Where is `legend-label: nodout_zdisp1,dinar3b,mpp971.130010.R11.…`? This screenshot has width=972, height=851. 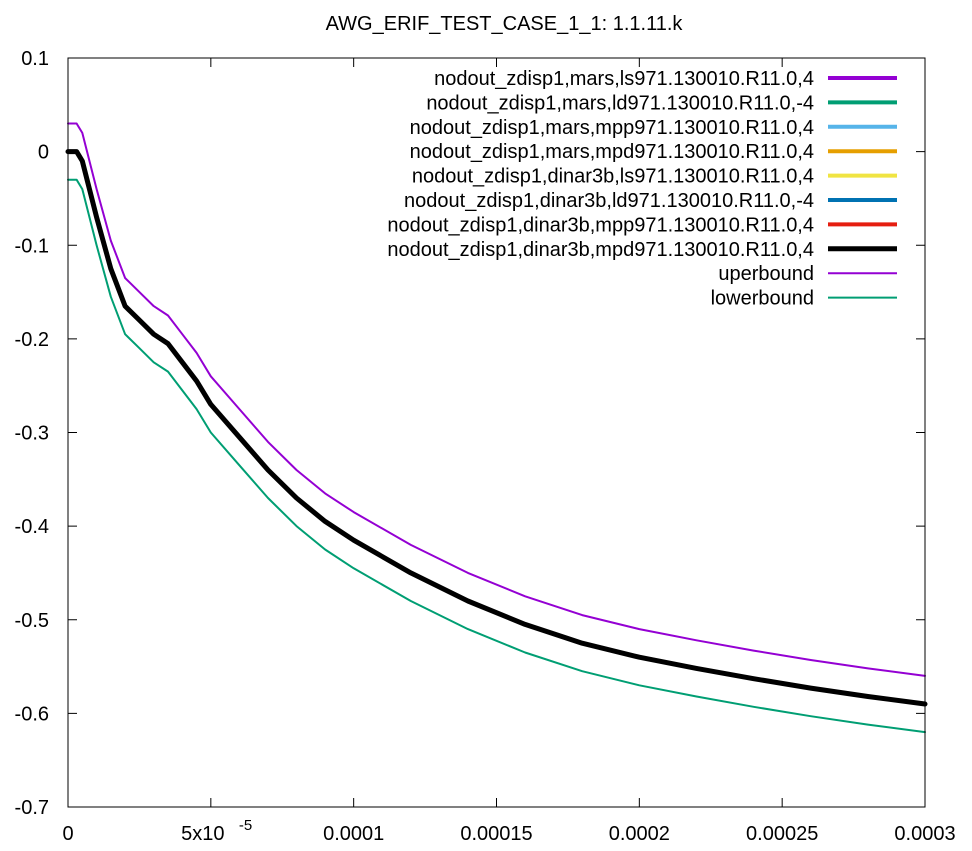
legend-label: nodout_zdisp1,dinar3b,mpp971.130010.R11.… is located at coordinates (600, 225).